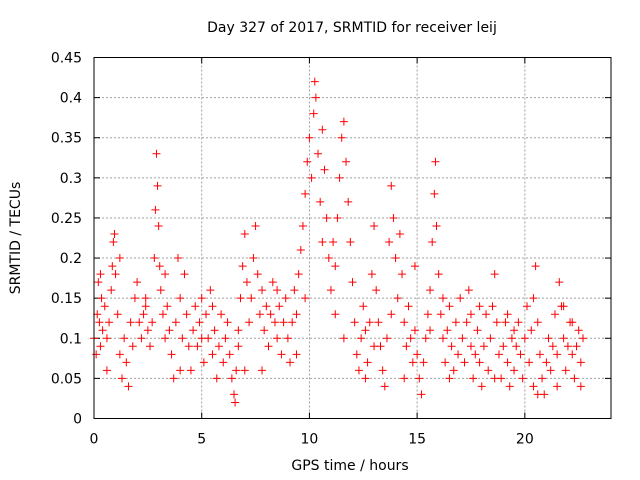 The height and width of the screenshot is (480, 640). What do you see at coordinates (417, 440) in the screenshot?
I see `x-tick-label: 15` at bounding box center [417, 440].